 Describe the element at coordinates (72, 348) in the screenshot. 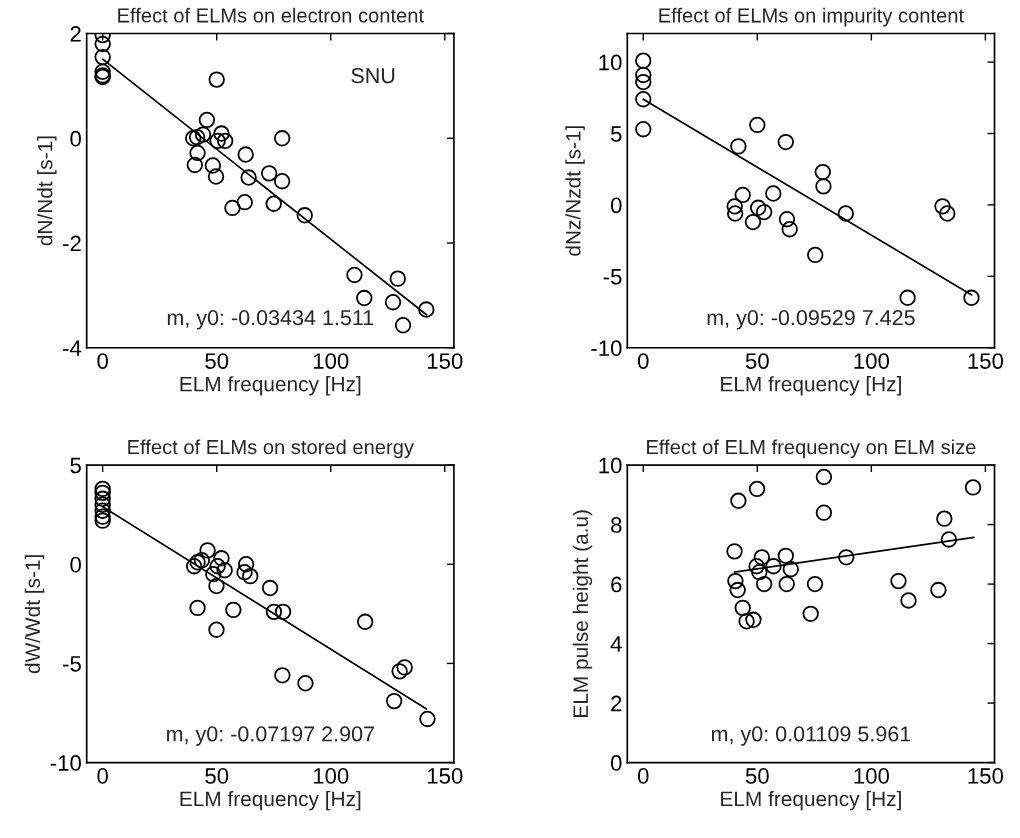

I see `y-tick-label: -4` at that location.